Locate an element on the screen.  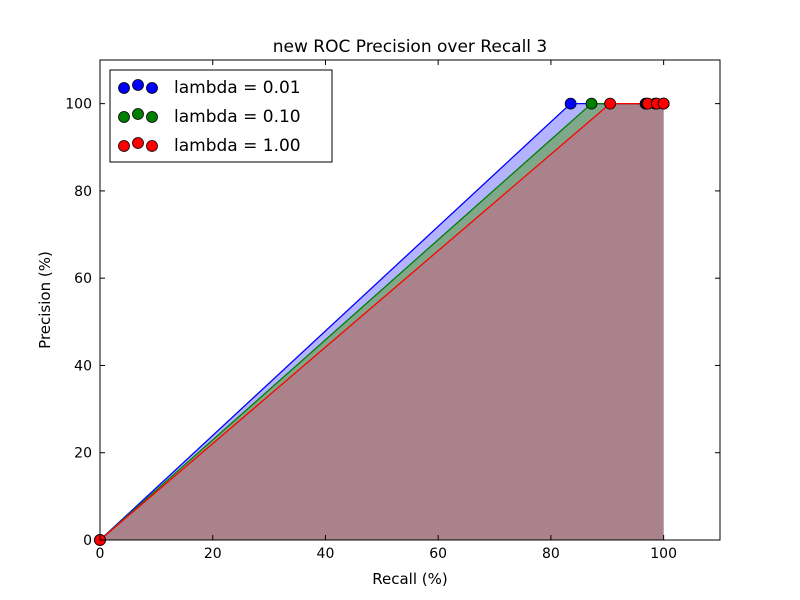
x-tick-label: 80 is located at coordinates (551, 554).